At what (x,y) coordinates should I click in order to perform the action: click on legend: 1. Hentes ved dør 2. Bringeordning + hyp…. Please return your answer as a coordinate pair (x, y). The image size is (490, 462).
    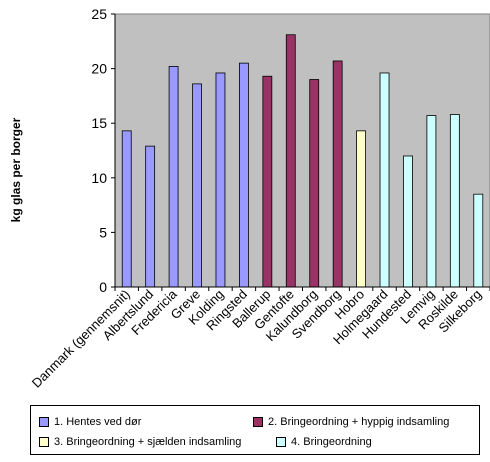
    Looking at the image, I should click on (255, 430).